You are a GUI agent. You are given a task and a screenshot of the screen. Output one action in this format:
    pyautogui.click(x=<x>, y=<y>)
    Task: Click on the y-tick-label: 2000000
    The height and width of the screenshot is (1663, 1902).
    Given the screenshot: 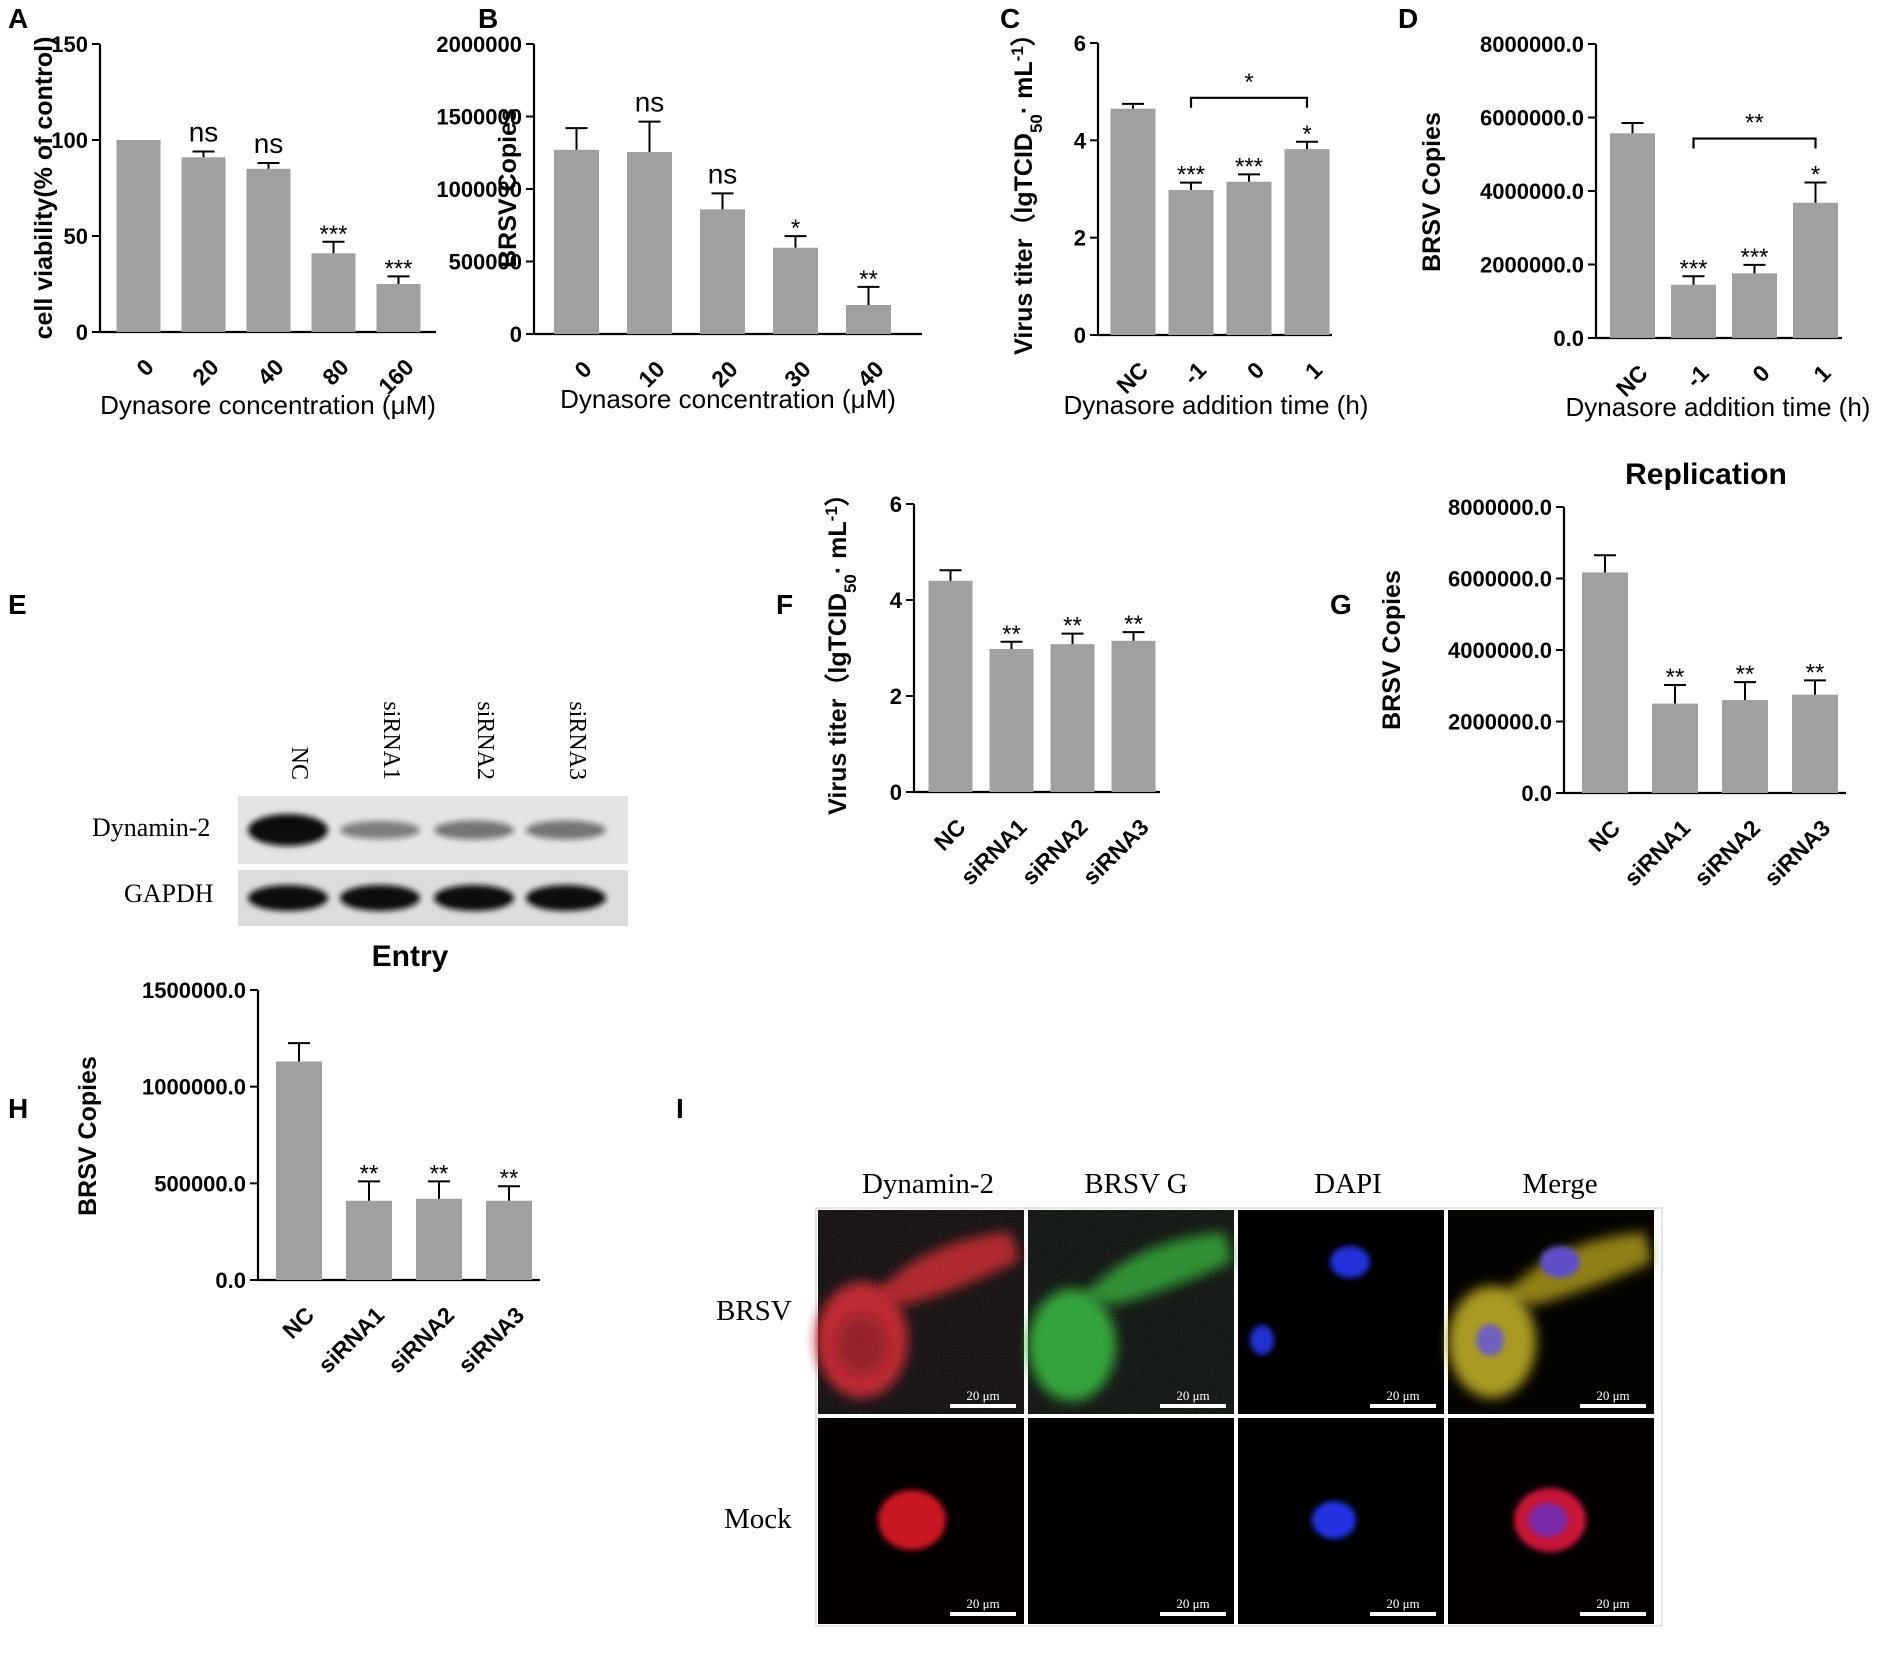 What is the action you would take?
    pyautogui.click(x=479, y=44)
    